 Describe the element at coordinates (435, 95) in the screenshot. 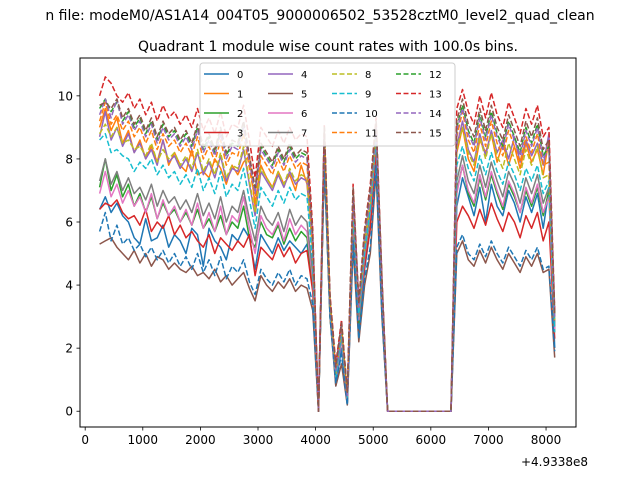

I see `legend-label-13: 13` at that location.